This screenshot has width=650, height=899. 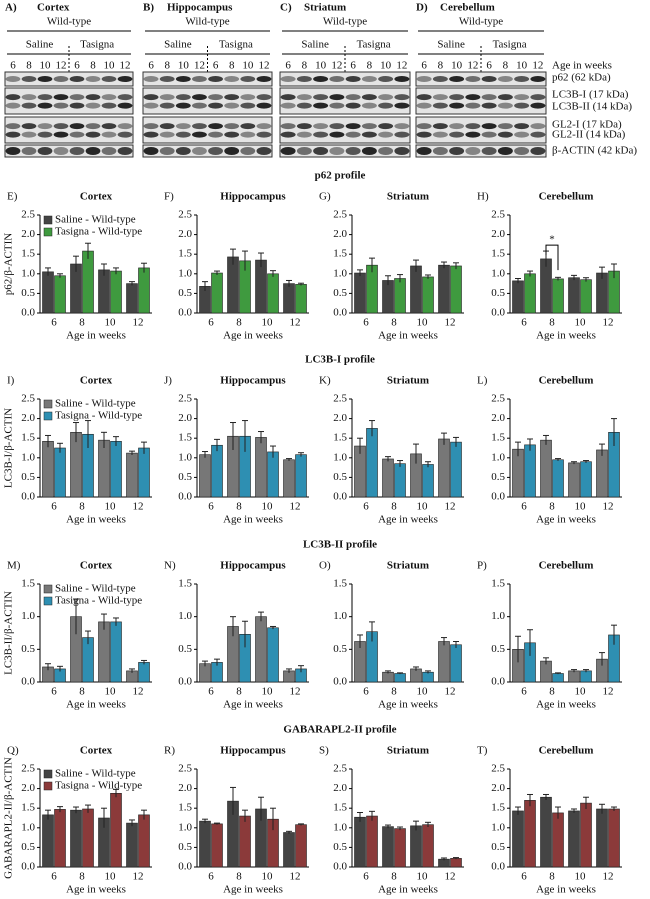 What do you see at coordinates (498, 418) in the screenshot?
I see `y-tick-label: 2.0` at bounding box center [498, 418].